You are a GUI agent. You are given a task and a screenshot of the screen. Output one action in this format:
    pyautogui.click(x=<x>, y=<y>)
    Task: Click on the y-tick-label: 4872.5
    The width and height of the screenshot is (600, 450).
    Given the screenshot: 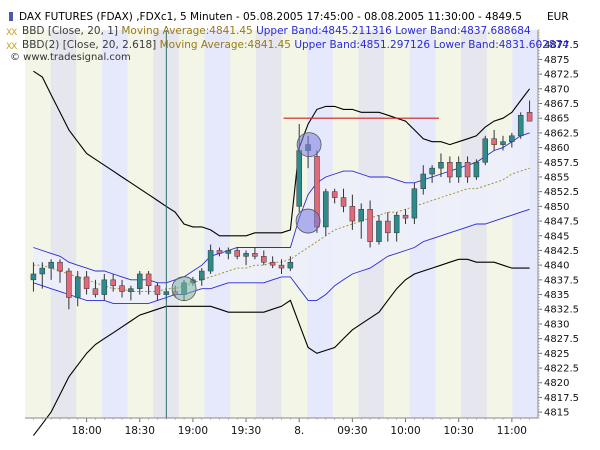 What is the action you would take?
    pyautogui.click(x=561, y=75)
    